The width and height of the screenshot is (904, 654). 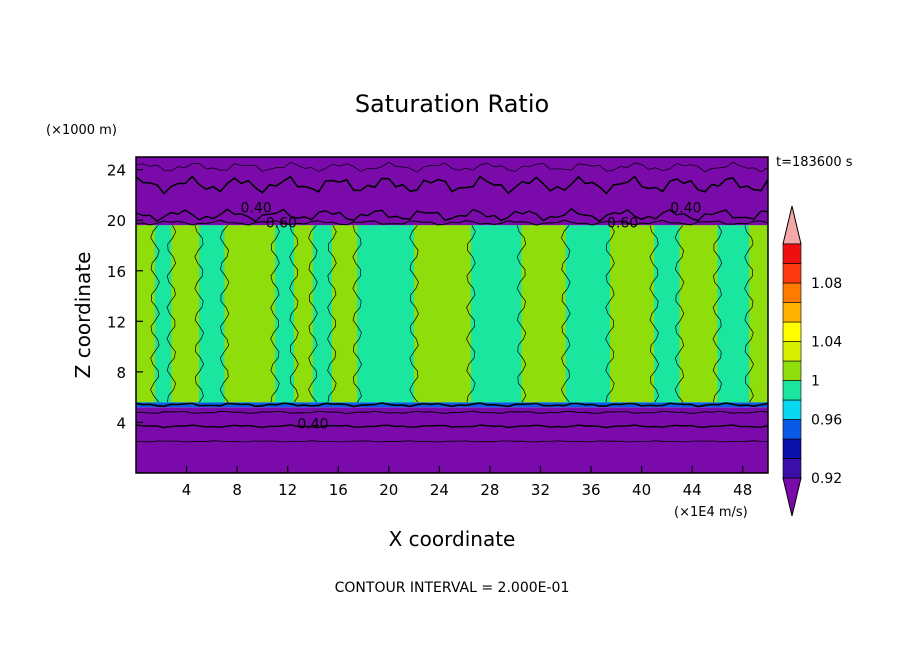 I want to click on y-axis-label: Z coordinate, so click(x=83, y=315).